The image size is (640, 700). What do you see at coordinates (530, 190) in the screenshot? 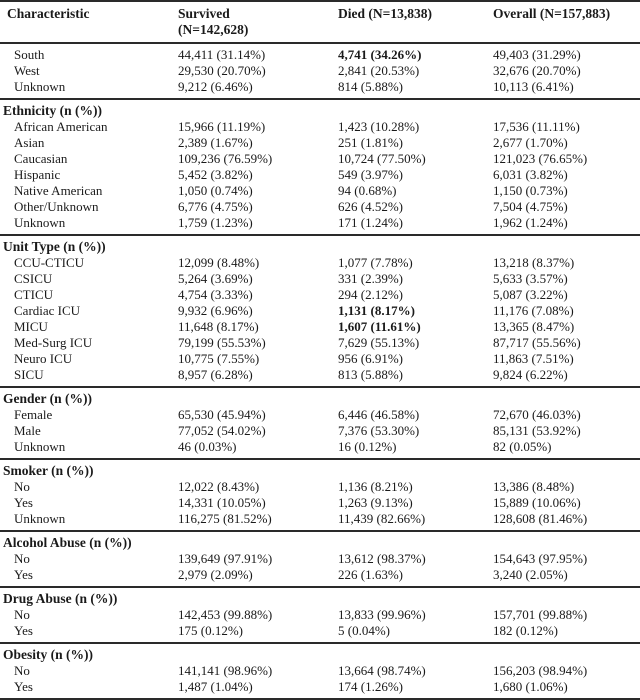
I see `cell-overall: 1,150 (0.73%)` at bounding box center [530, 190].